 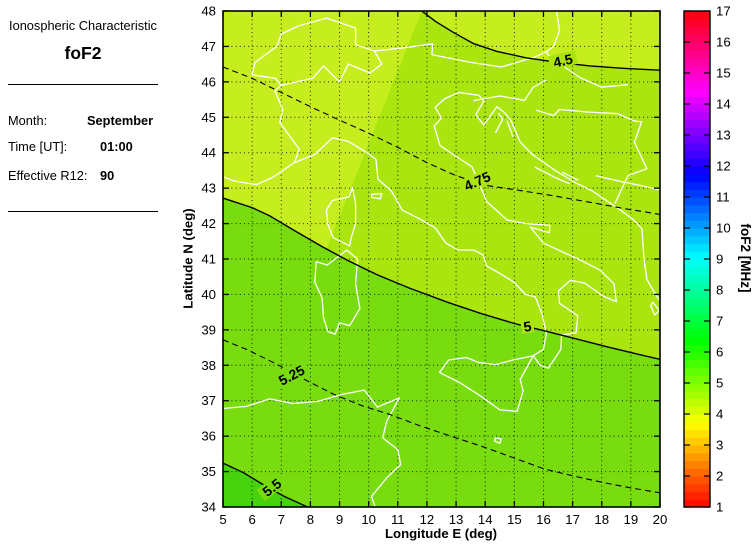 What do you see at coordinates (543, 519) in the screenshot?
I see `svg-text: 16` at bounding box center [543, 519].